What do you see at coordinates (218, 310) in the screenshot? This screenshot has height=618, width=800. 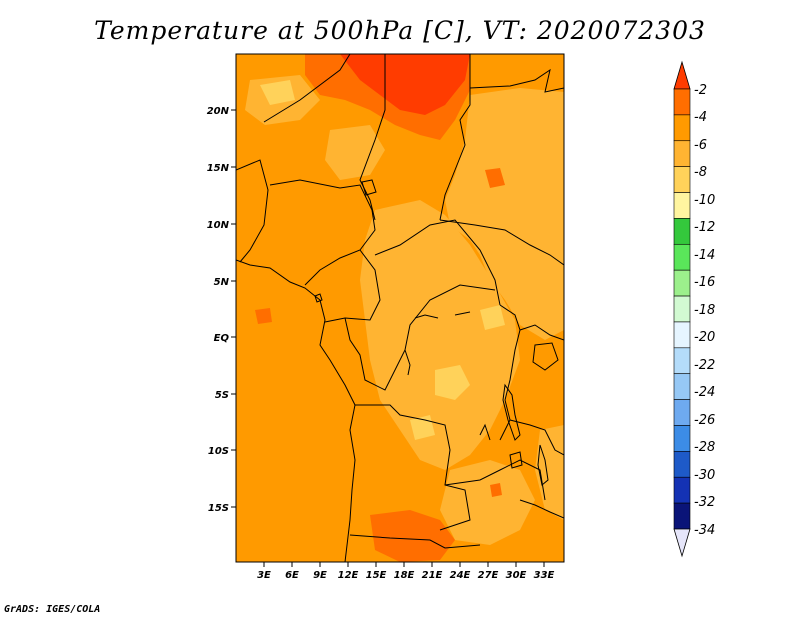 I see `lat-tick-labels: 20N 15N 10N 5N EQ 5S 10S 15S` at bounding box center [218, 310].